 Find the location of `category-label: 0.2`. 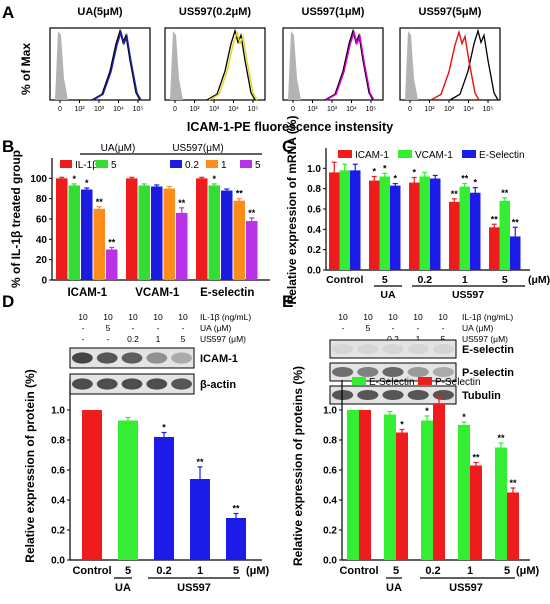

category-label: 0.2 is located at coordinates (432, 571).